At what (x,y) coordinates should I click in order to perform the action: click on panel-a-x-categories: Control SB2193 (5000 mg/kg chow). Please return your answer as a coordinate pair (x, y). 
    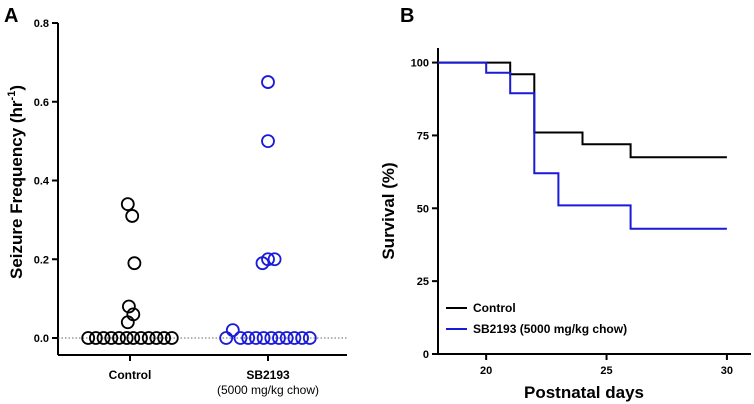
    Looking at the image, I should click on (214, 376).